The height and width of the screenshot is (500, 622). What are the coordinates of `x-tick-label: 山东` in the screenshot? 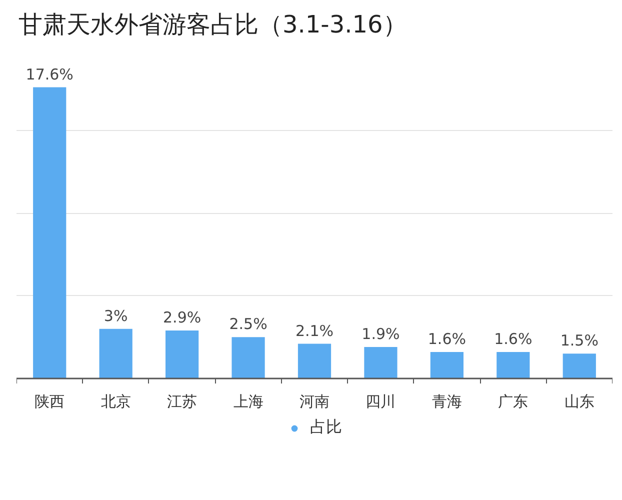 It's located at (579, 401).